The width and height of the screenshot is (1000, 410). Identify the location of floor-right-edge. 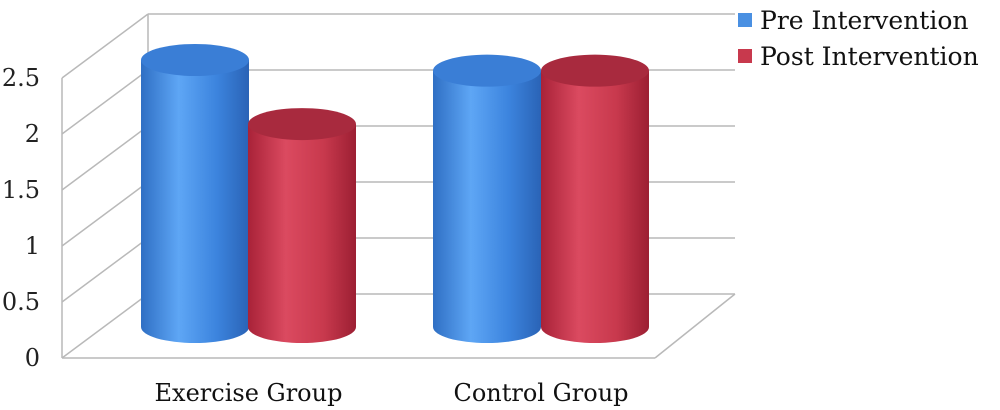
(695, 326).